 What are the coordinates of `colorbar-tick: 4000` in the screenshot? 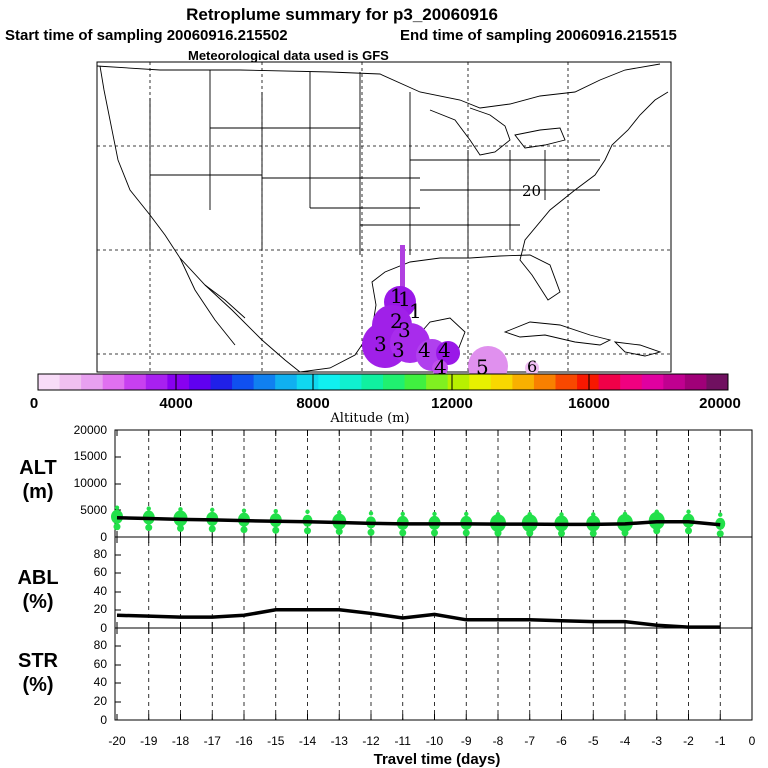 It's located at (175, 403).